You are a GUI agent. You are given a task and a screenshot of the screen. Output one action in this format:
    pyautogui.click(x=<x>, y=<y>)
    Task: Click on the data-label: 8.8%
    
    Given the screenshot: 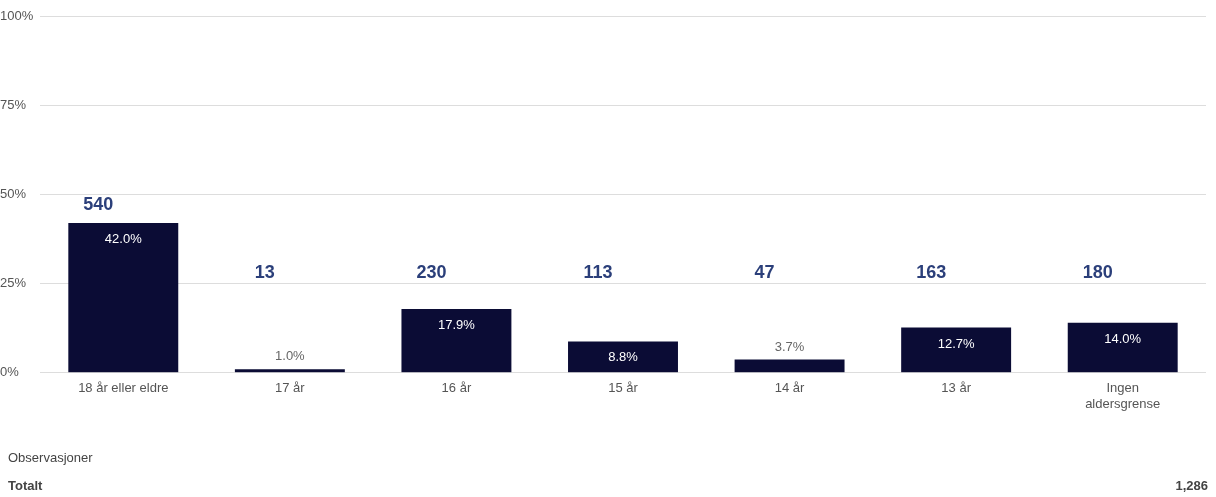 What is the action you would take?
    pyautogui.click(x=623, y=357)
    